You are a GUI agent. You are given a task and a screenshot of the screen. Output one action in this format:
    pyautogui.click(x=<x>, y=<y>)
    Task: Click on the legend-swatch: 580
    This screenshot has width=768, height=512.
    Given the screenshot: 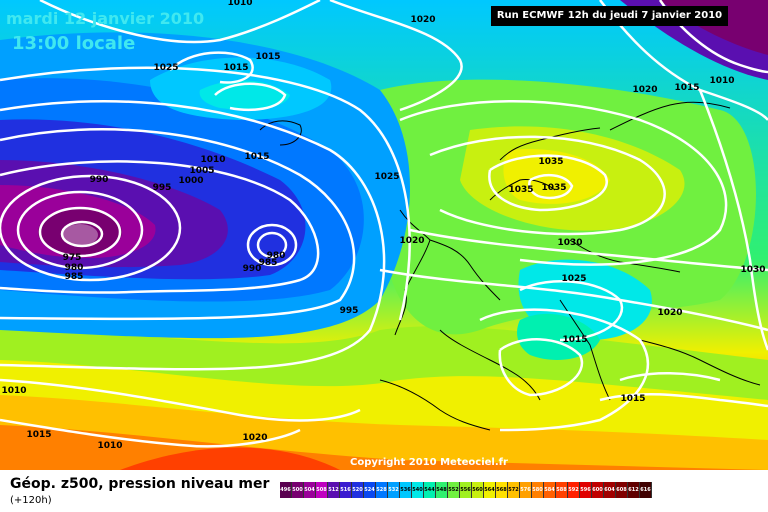 What is the action you would take?
    pyautogui.click(x=538, y=490)
    